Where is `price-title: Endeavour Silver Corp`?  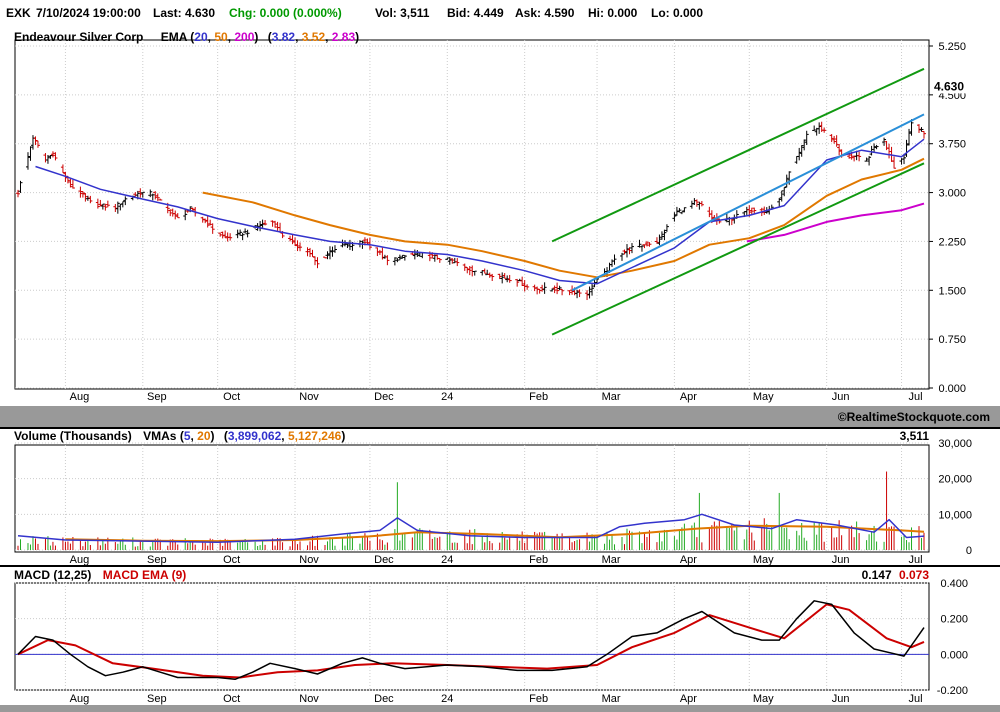 price-title: Endeavour Silver Corp is located at coordinates (78, 37).